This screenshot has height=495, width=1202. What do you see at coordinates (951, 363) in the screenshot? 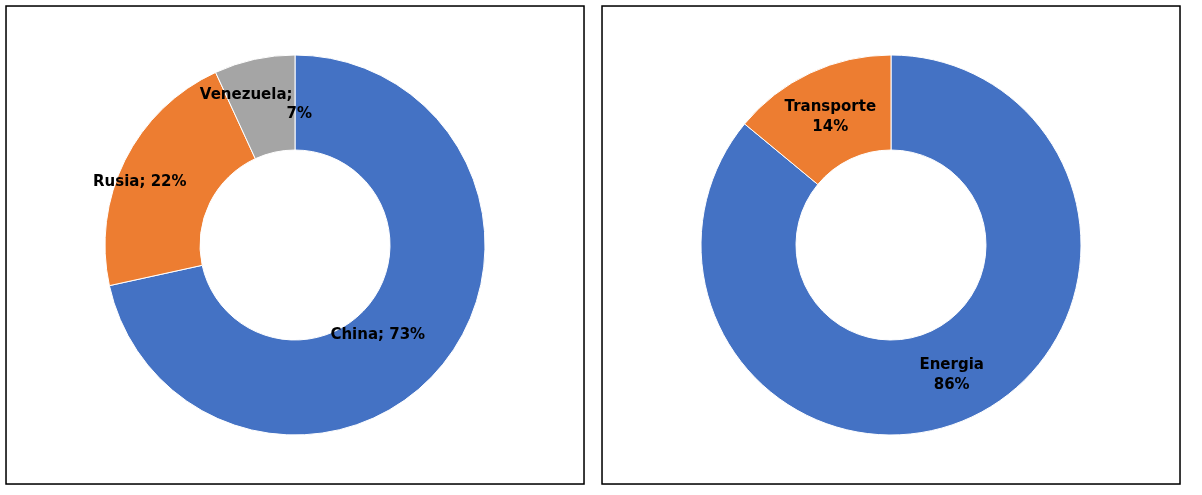
I see `slice-label: Energia` at bounding box center [951, 363].